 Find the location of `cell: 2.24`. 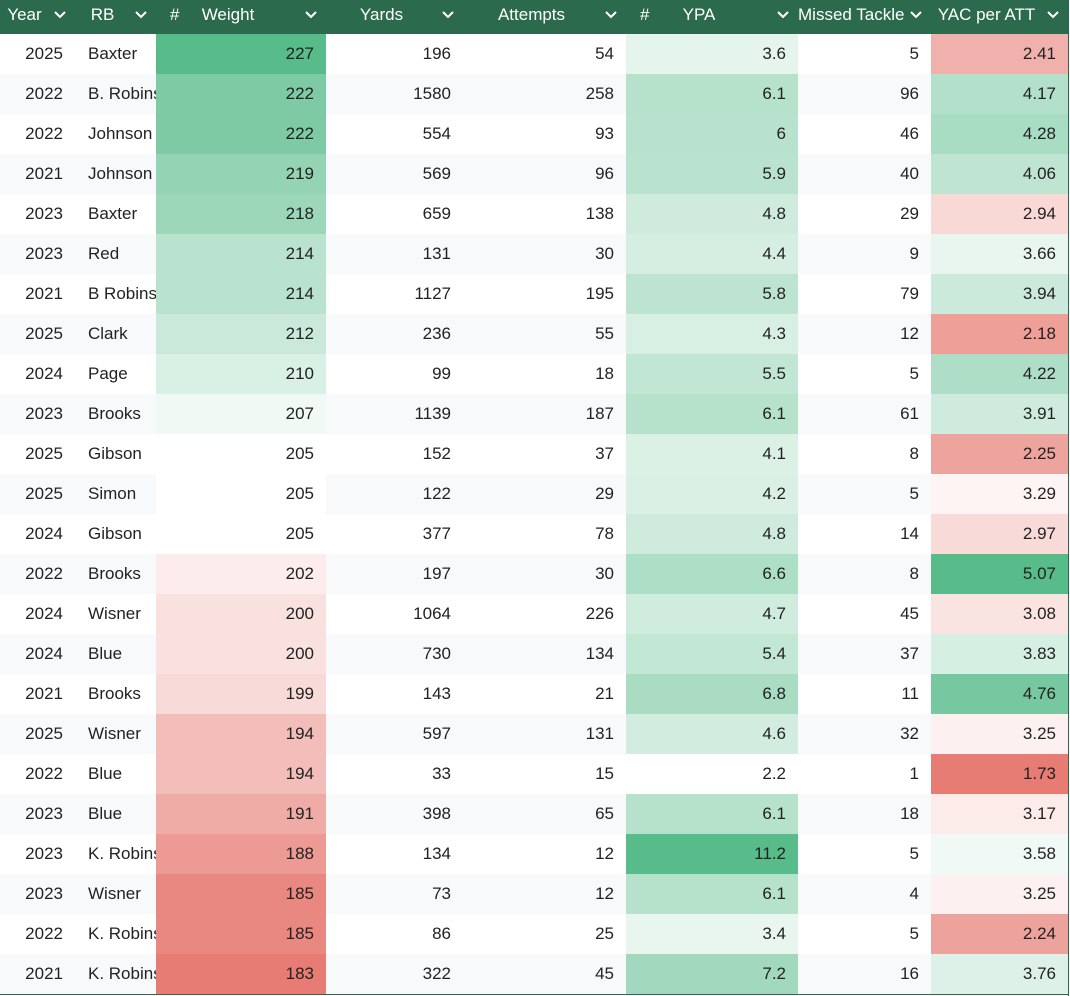

cell: 2.24 is located at coordinates (999, 934).